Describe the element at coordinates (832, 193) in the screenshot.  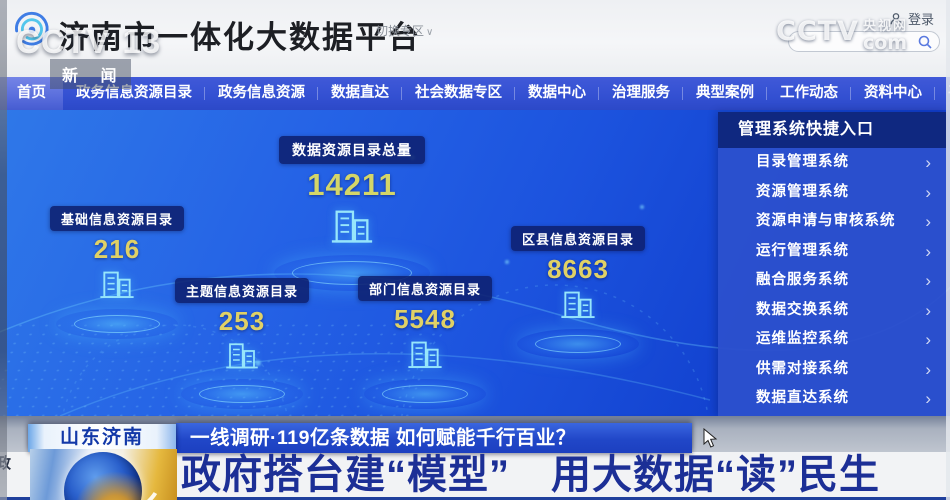
I see `sidebar-item-resource-mgmt: 资源管理系统 ›` at that location.